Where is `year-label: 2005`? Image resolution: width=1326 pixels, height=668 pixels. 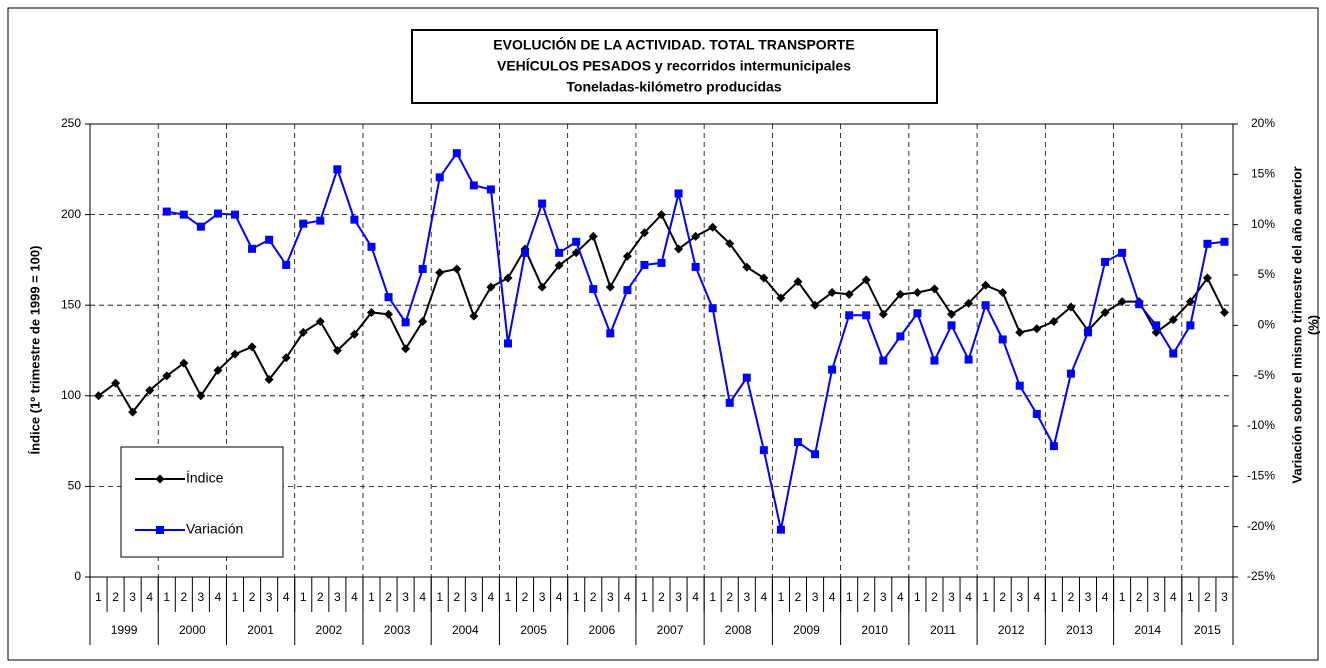 year-label: 2005 is located at coordinates (533, 630).